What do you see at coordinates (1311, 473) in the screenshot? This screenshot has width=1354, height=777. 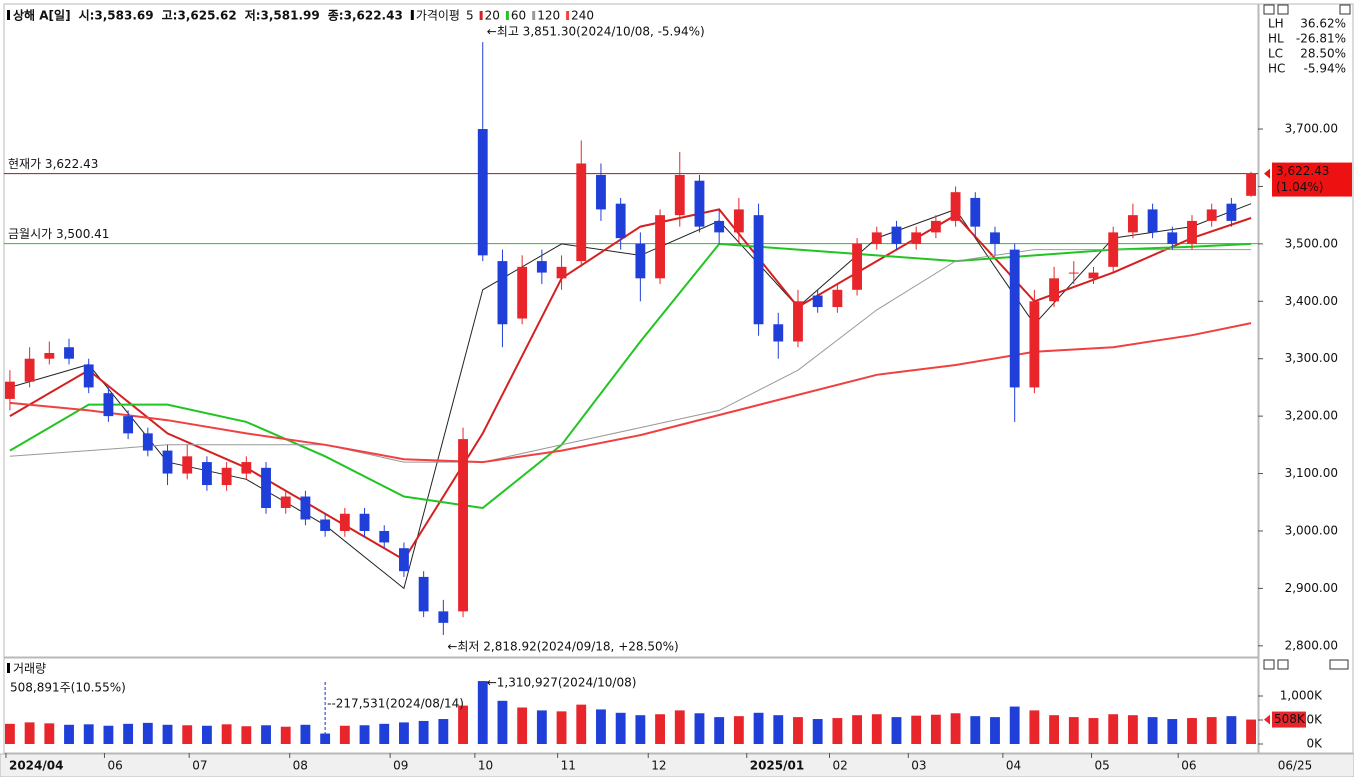 I see `y-tick-label: 3,100.00` at bounding box center [1311, 473].